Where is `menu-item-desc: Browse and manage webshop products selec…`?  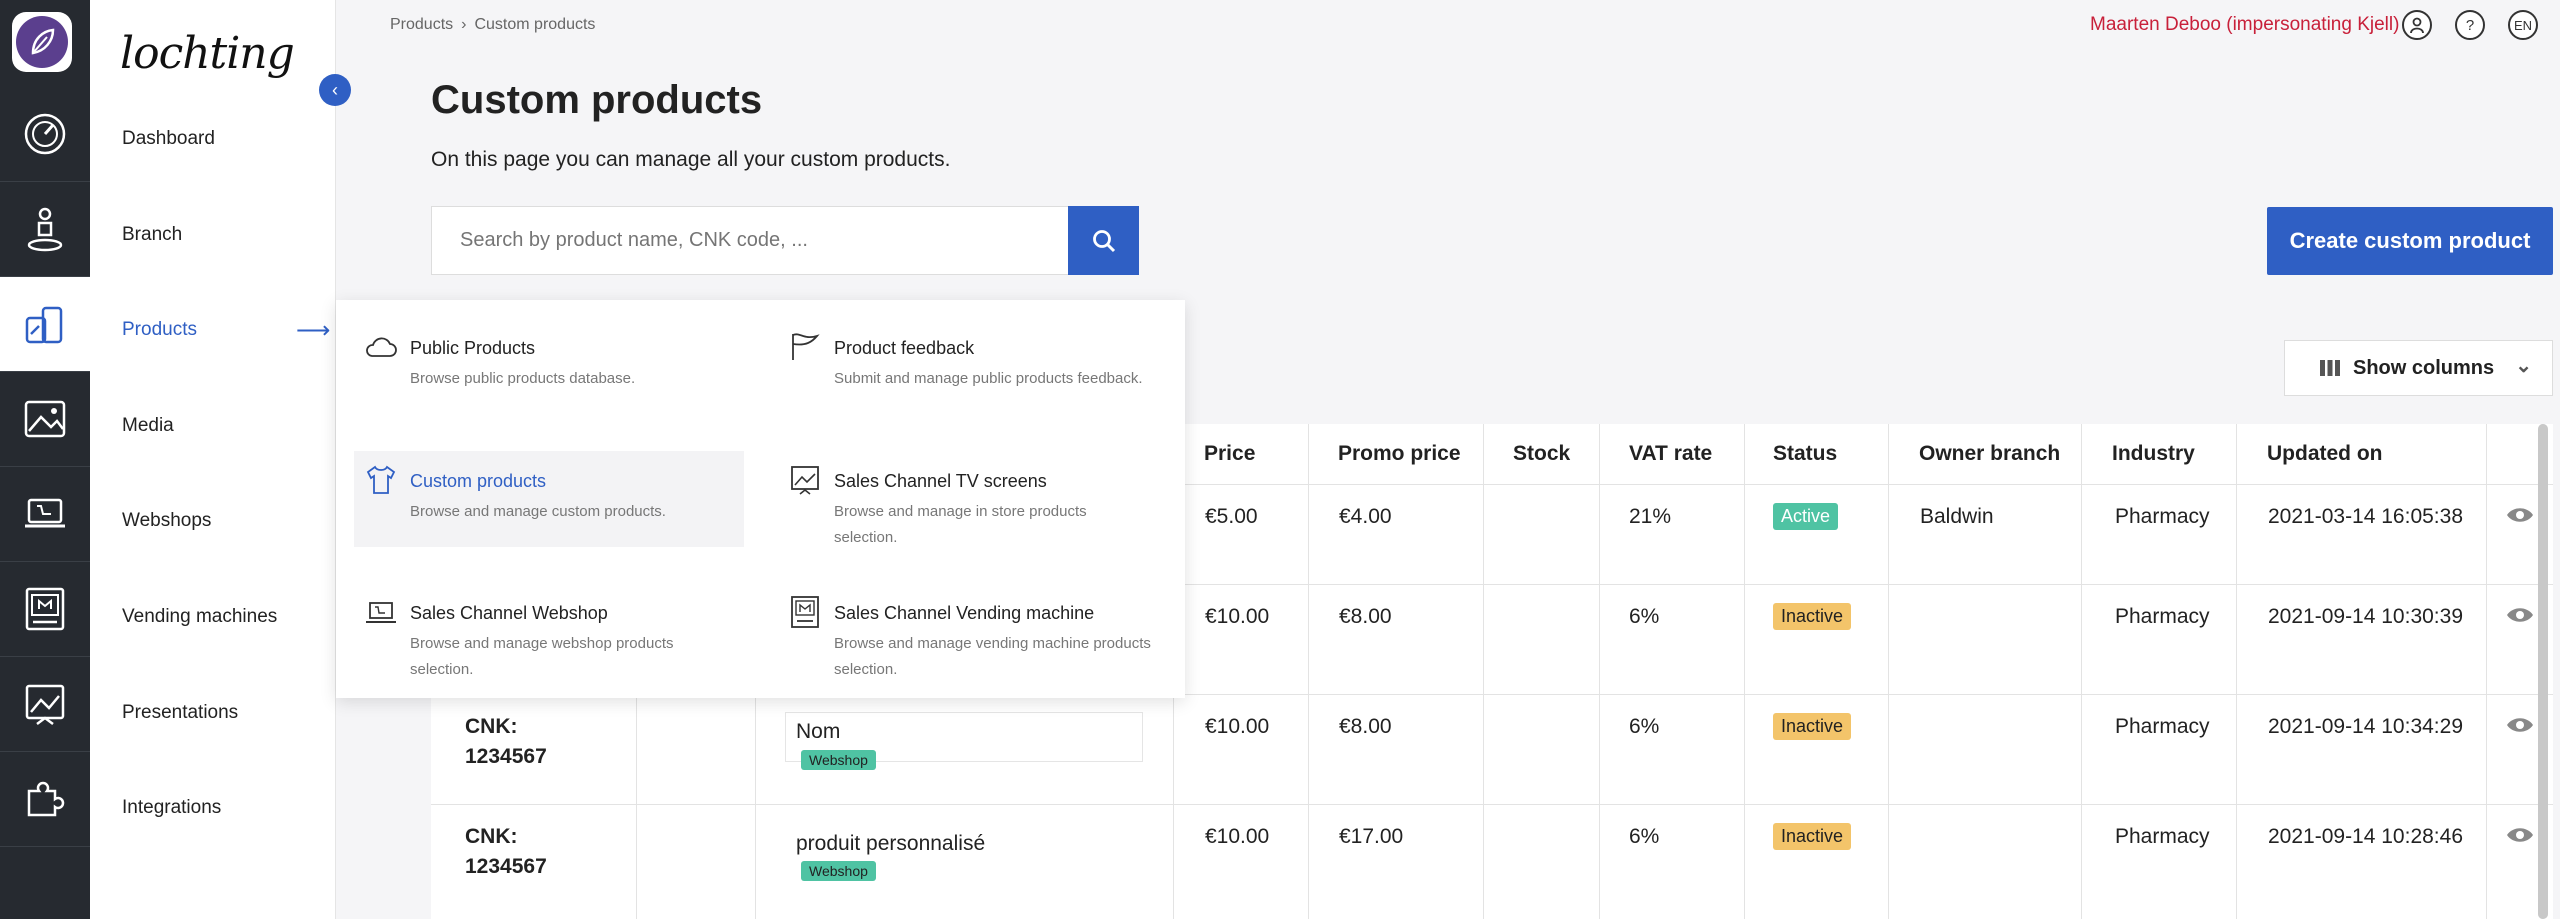
menu-item-desc: Browse and manage webshop products selec… is located at coordinates (542, 656).